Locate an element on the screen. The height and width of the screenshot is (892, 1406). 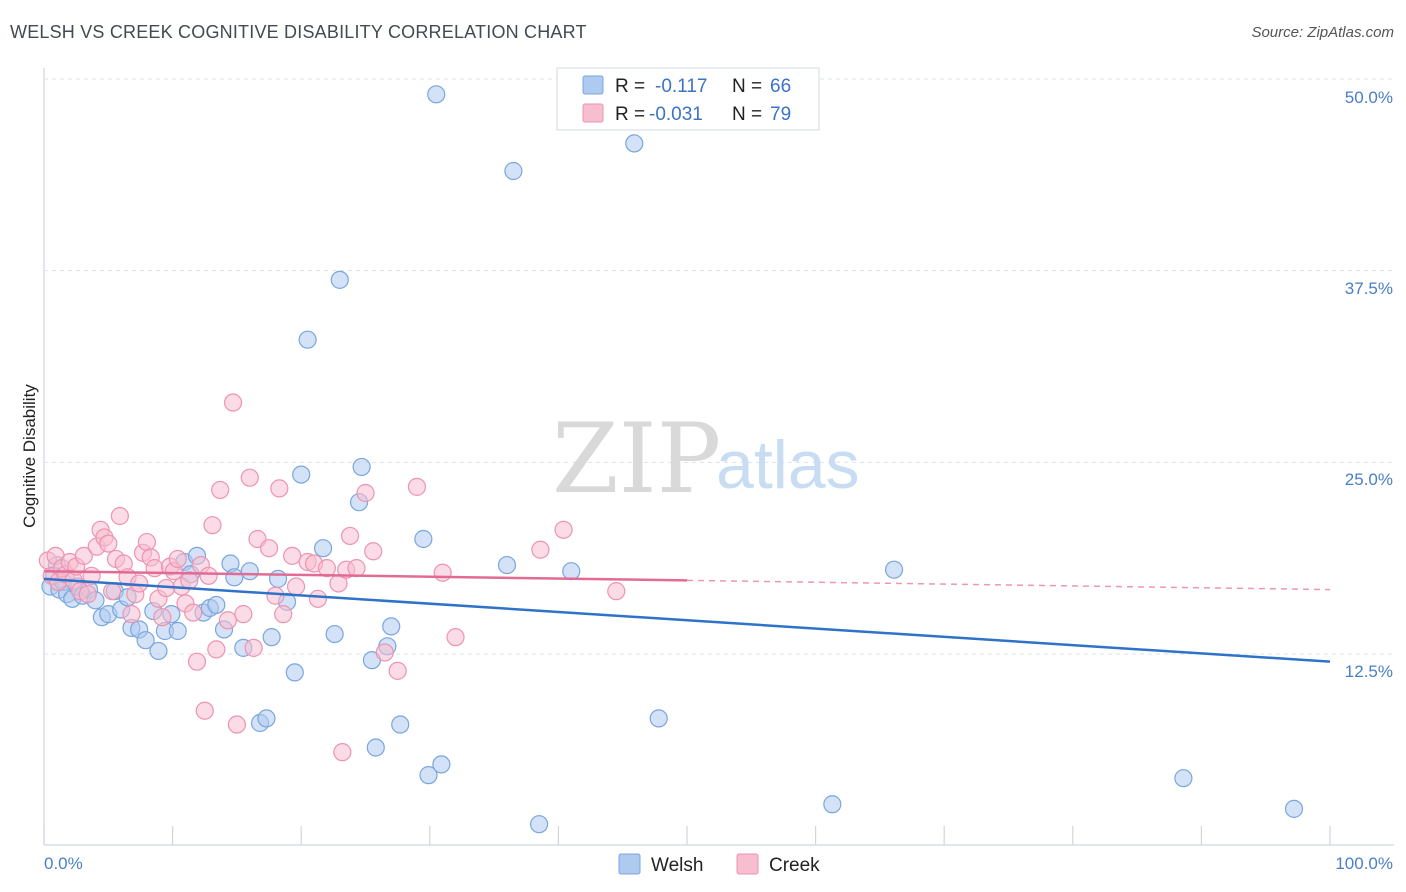
legend-label-welsh: Welsh is located at coordinates (677, 865).